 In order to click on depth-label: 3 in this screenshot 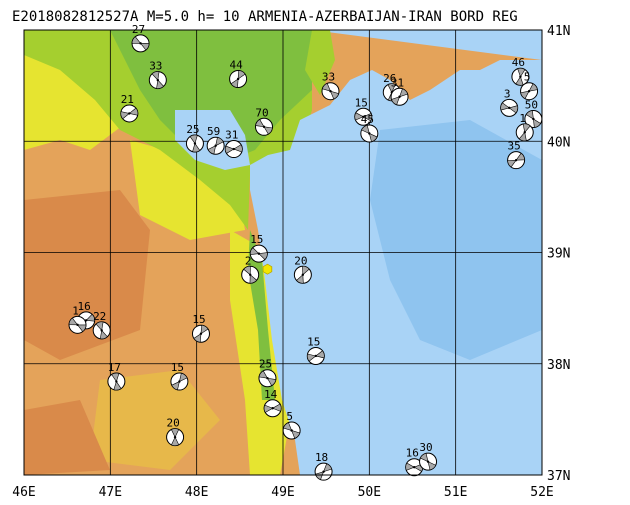, I will do `click(507, 93)`.